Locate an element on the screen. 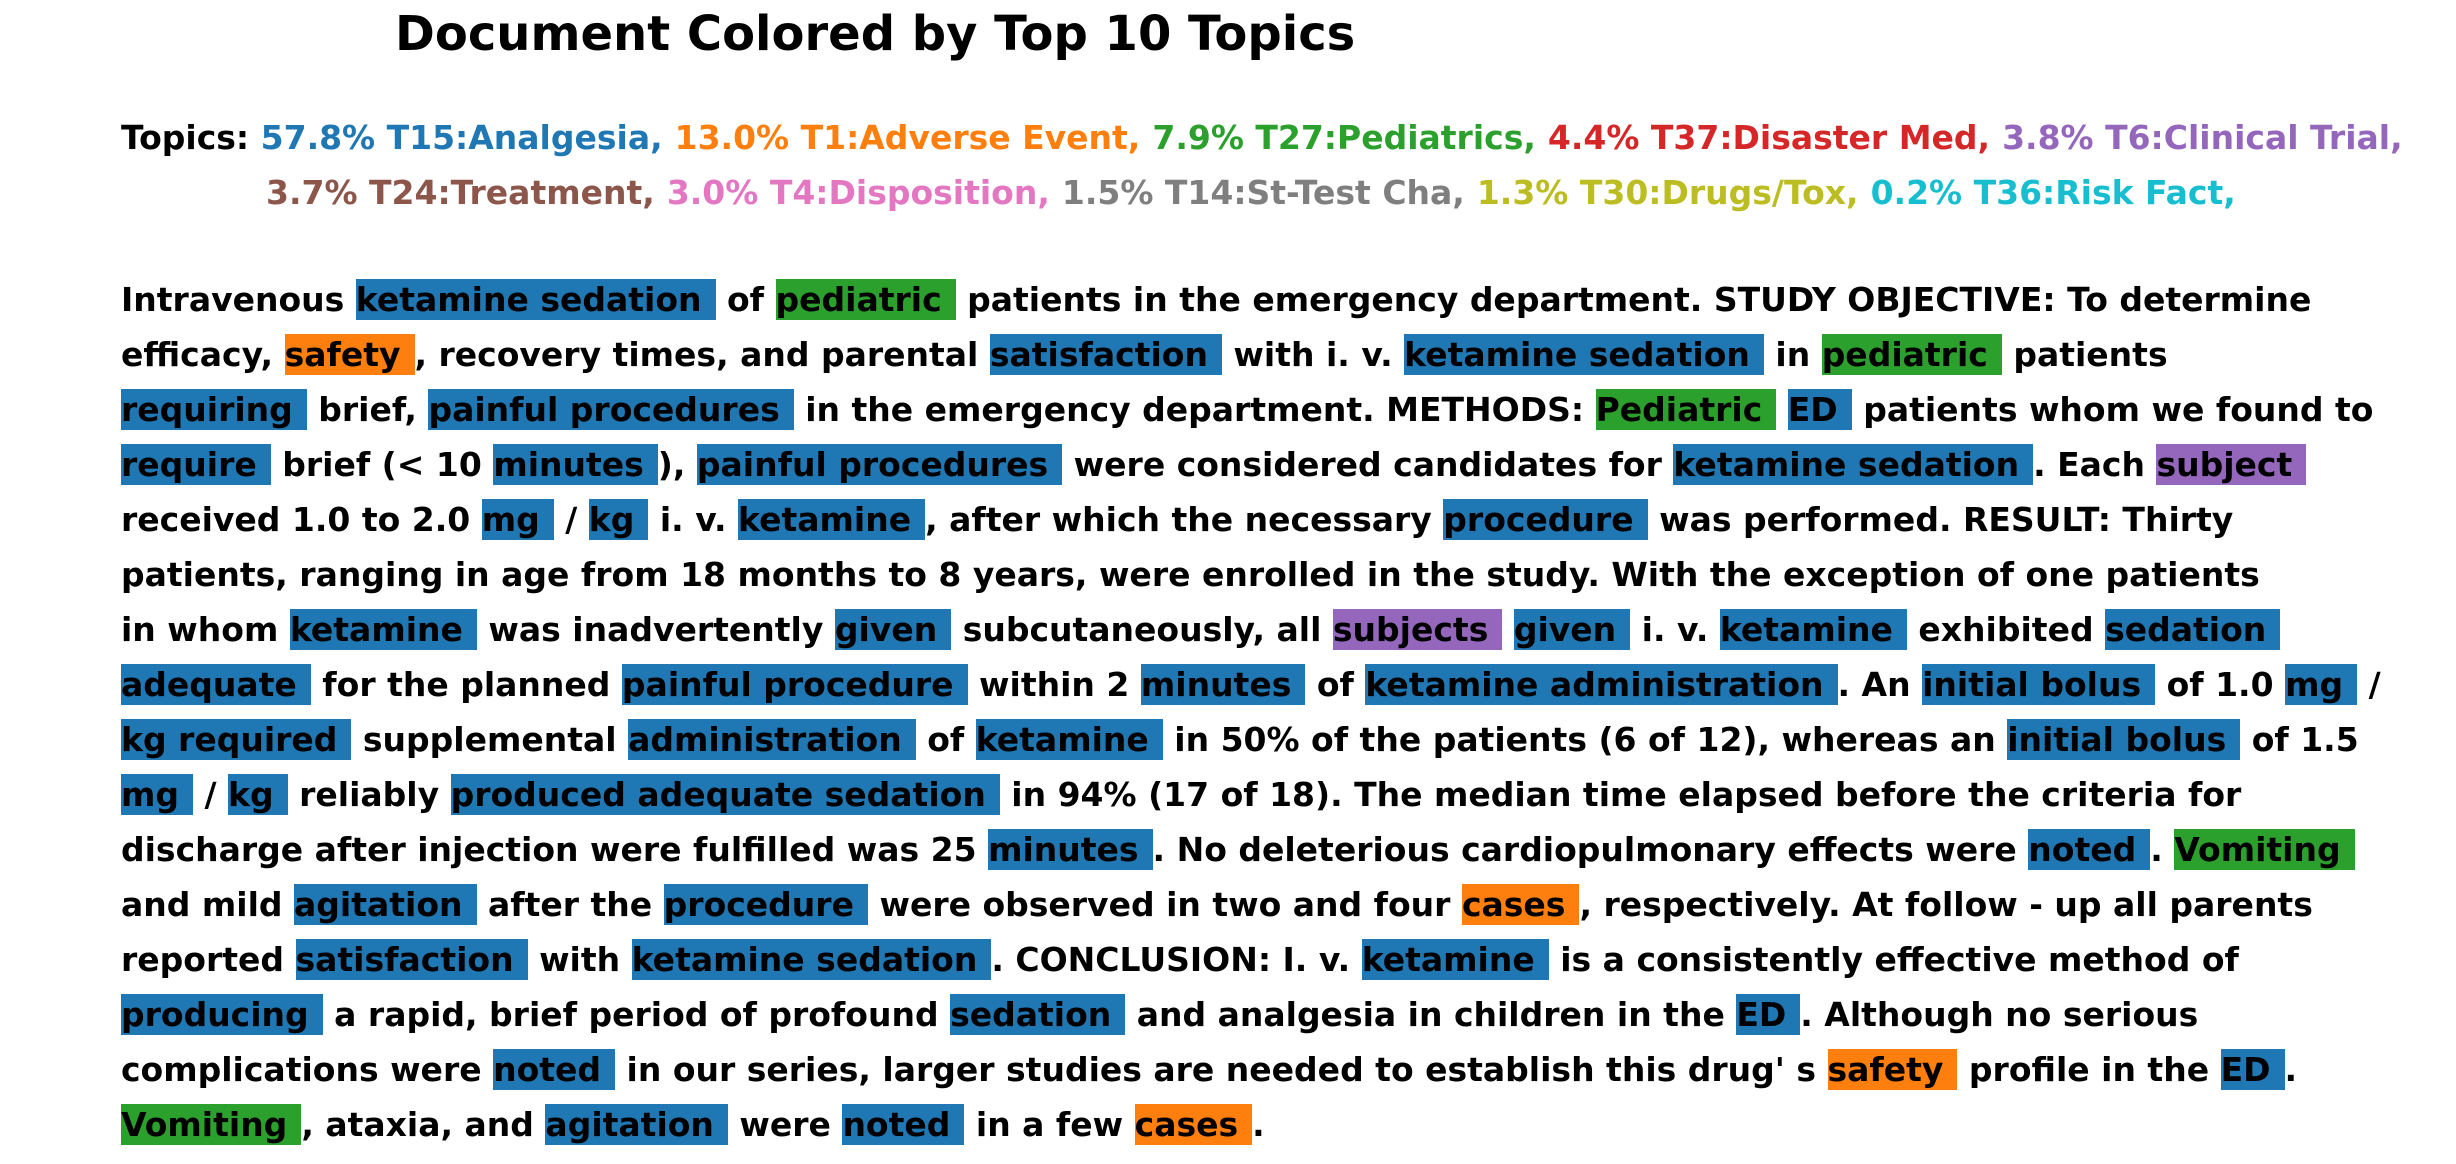 This screenshot has height=1164, width=2456. plain-text: of 1.5 is located at coordinates (2299, 739).